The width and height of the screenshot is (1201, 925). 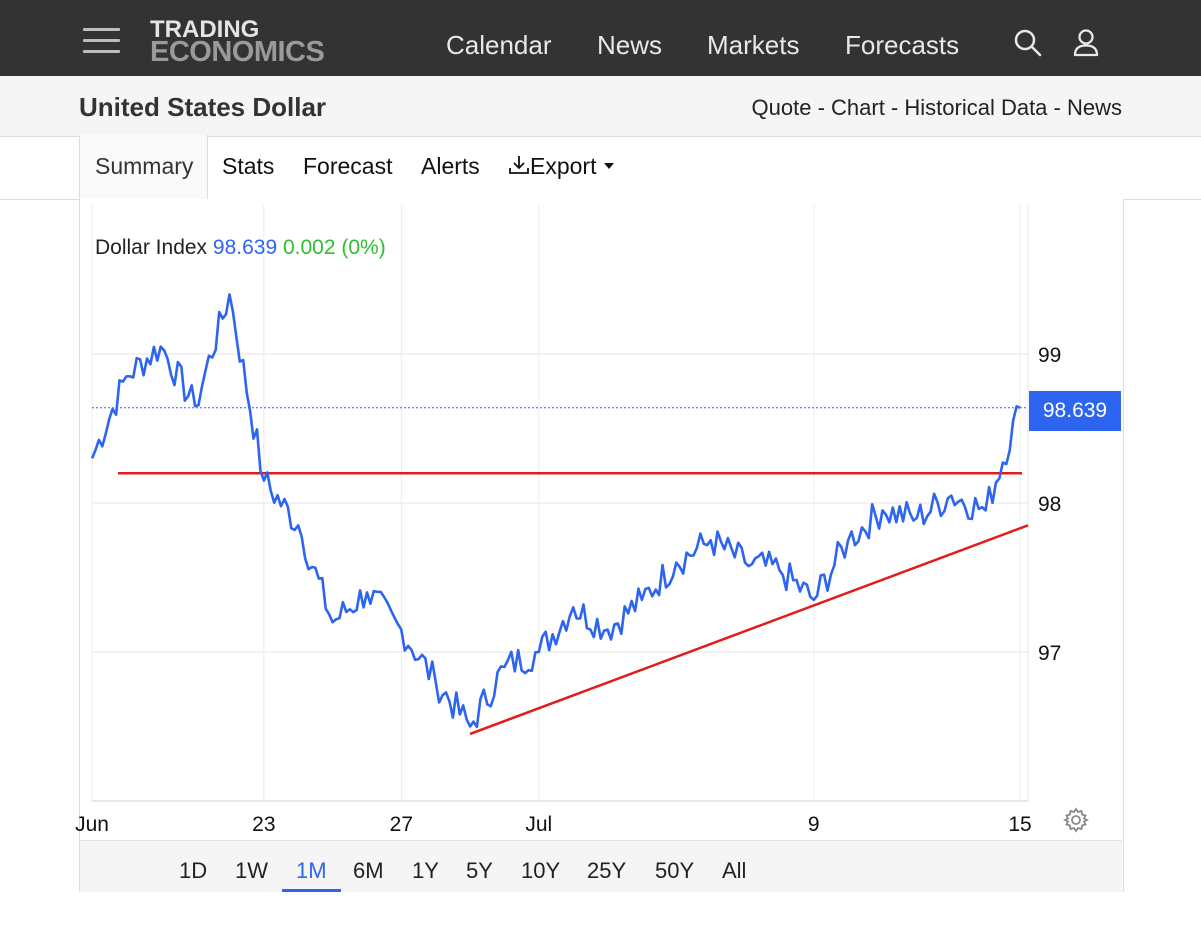 What do you see at coordinates (519, 165) in the screenshot?
I see `download-icon` at bounding box center [519, 165].